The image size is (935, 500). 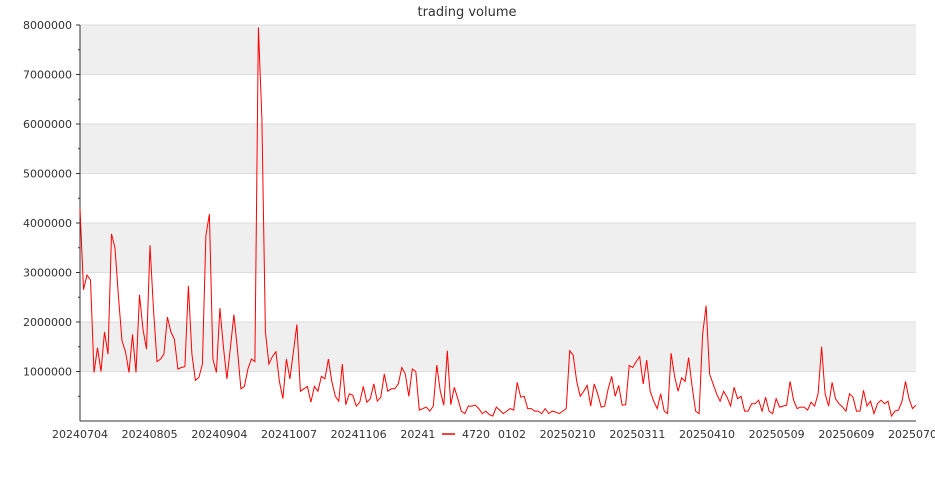 I want to click on x-tick-label: 20250410, so click(x=707, y=434).